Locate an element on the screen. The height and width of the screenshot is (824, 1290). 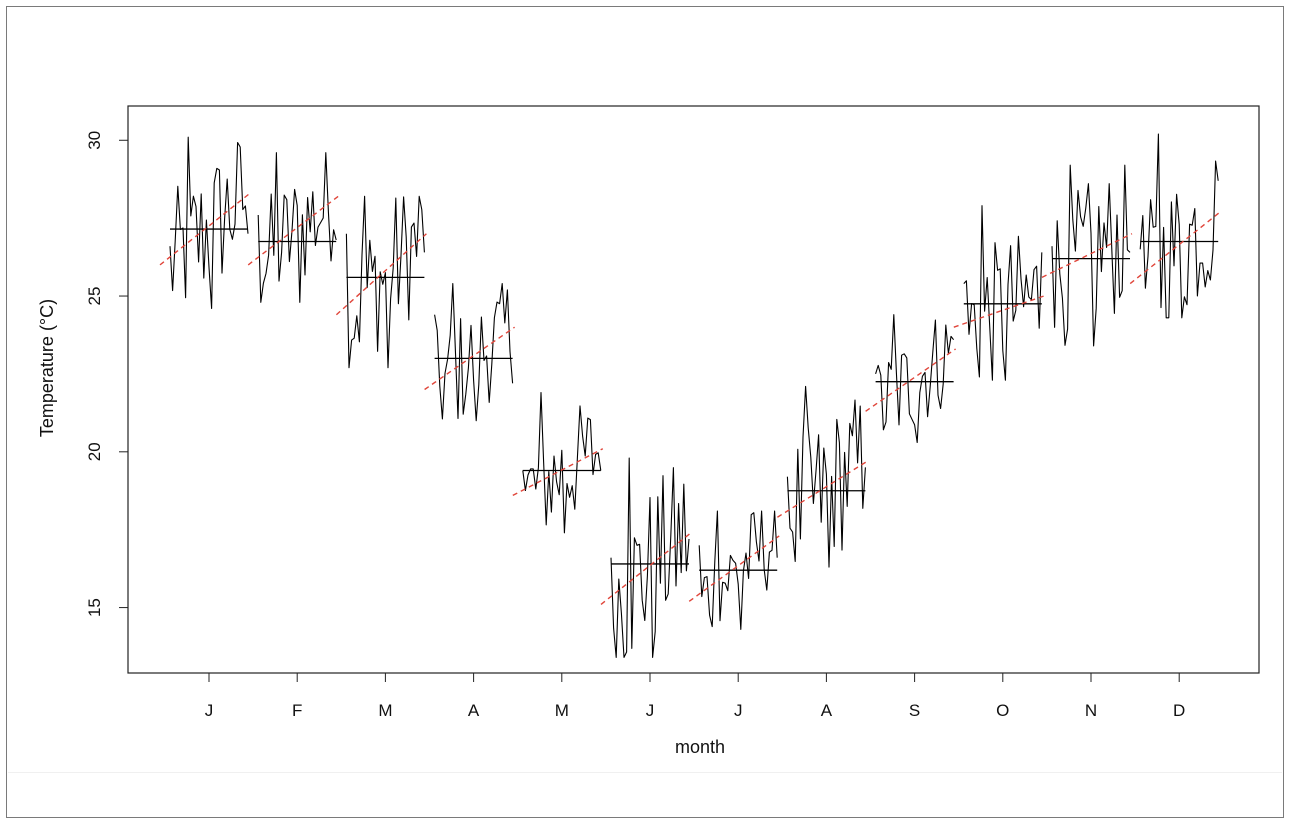
x-tick-label-8: A is located at coordinates (827, 710).